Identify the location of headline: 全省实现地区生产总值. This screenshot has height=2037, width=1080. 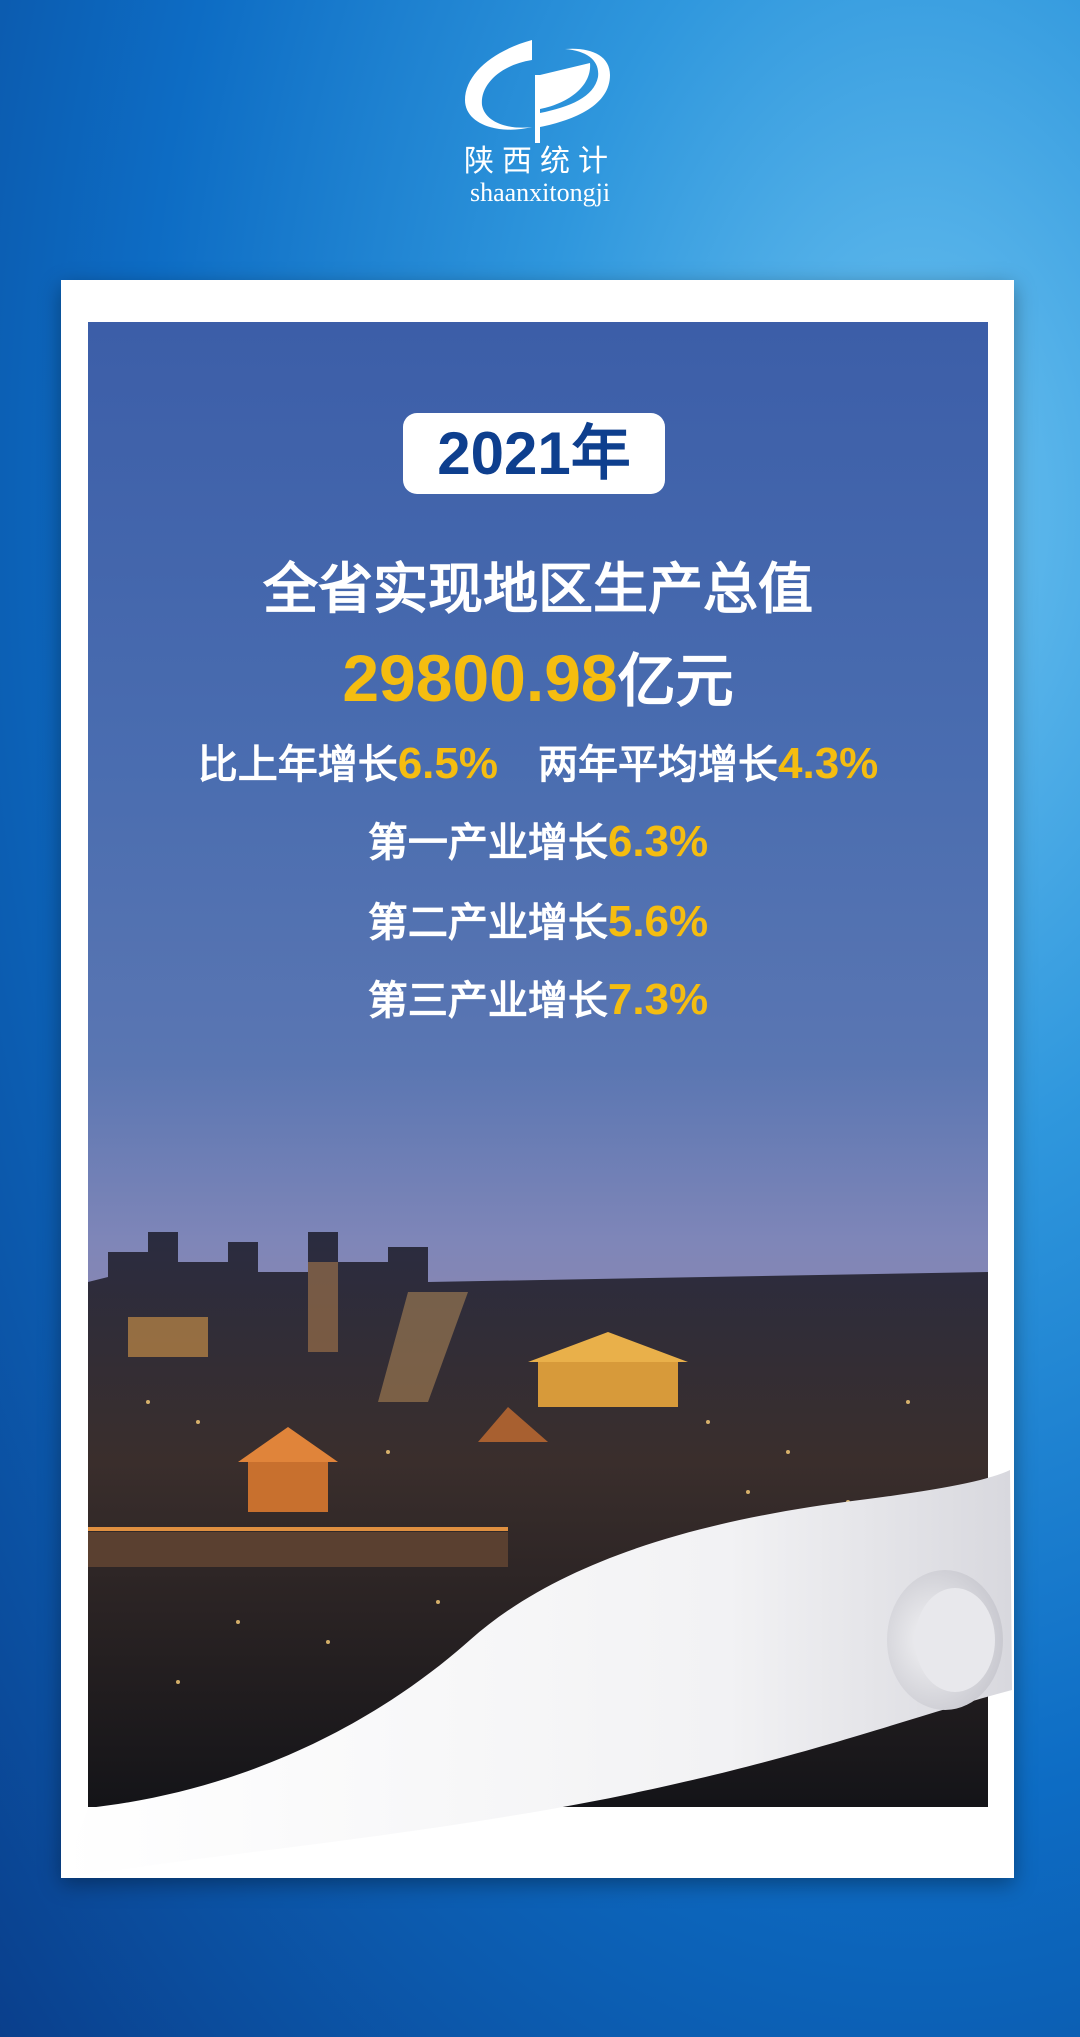
(537, 589).